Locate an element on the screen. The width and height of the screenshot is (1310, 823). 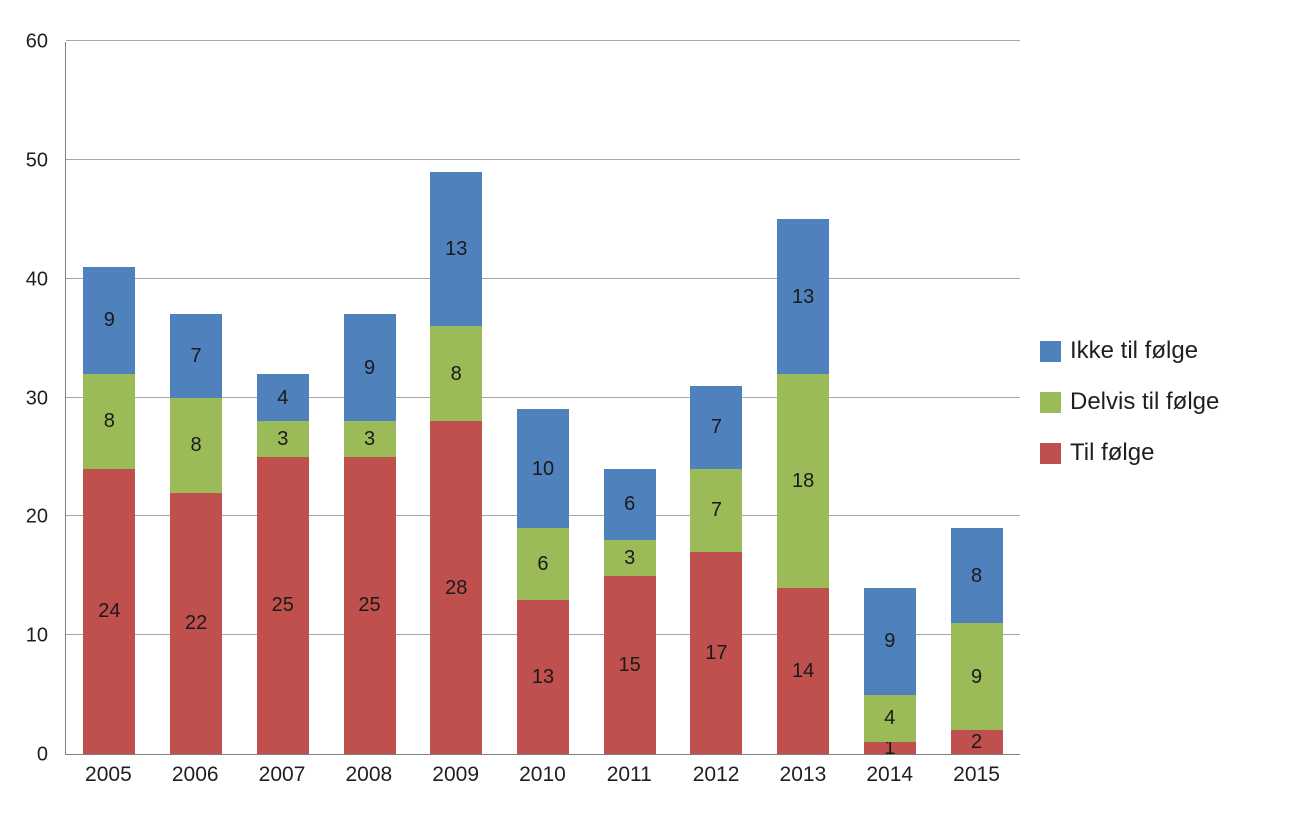
x-tick-label: 2010 is located at coordinates (542, 774).